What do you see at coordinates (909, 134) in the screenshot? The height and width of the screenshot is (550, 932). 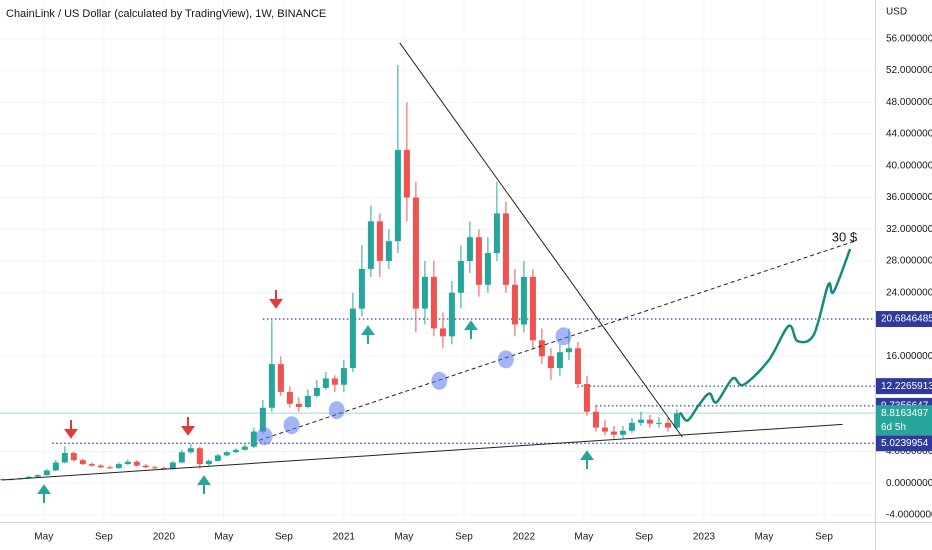 I see `y-tick-label: 44.0000000` at bounding box center [909, 134].